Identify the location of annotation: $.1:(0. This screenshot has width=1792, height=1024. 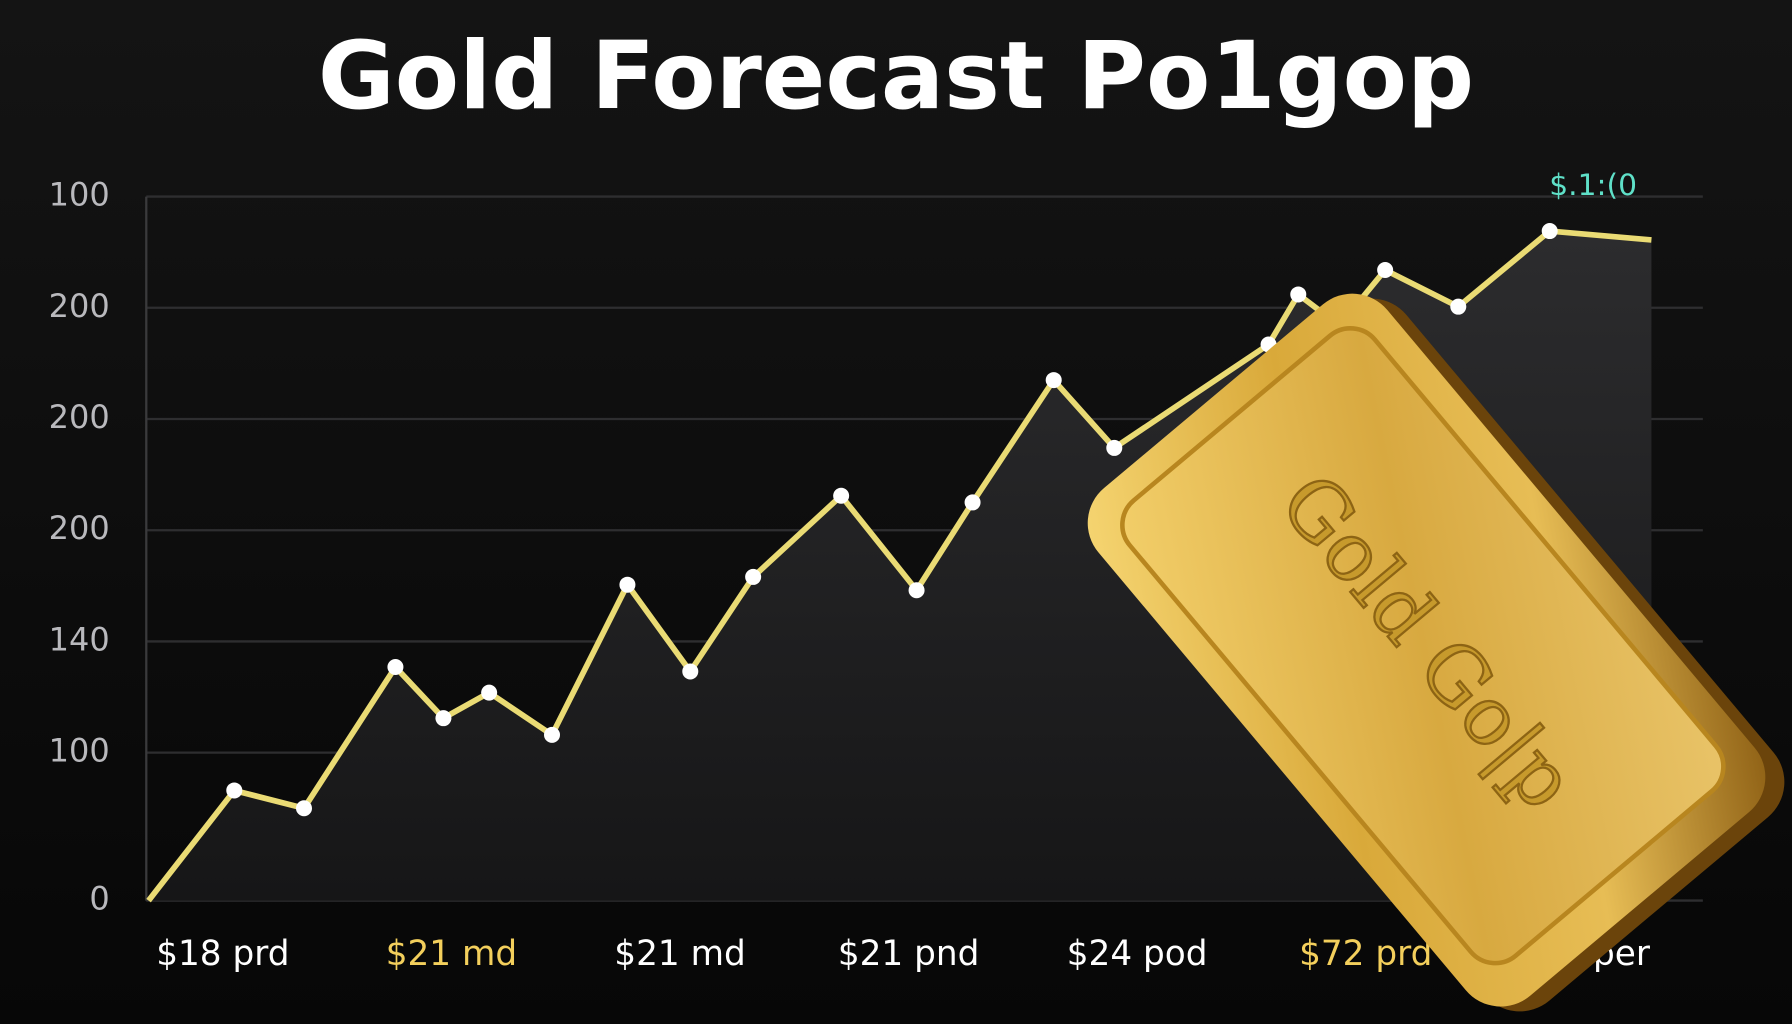
(1593, 185).